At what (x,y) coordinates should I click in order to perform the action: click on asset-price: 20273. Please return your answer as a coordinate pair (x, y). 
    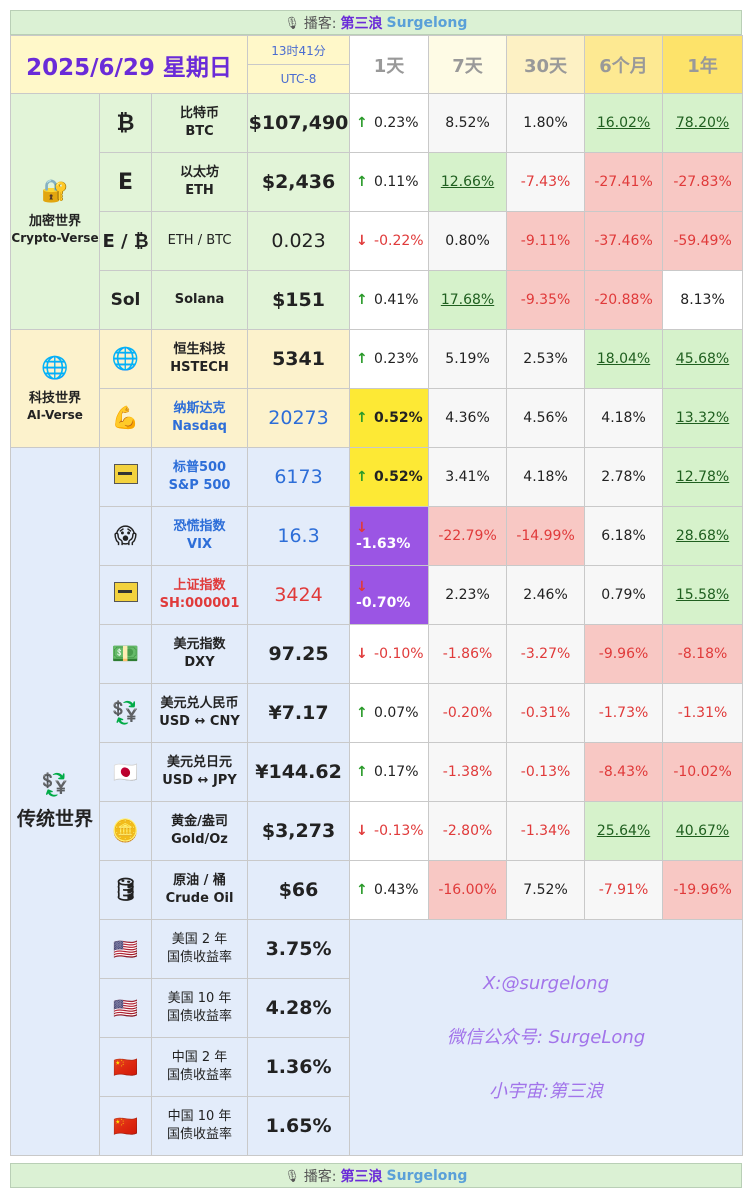
    Looking at the image, I should click on (299, 418).